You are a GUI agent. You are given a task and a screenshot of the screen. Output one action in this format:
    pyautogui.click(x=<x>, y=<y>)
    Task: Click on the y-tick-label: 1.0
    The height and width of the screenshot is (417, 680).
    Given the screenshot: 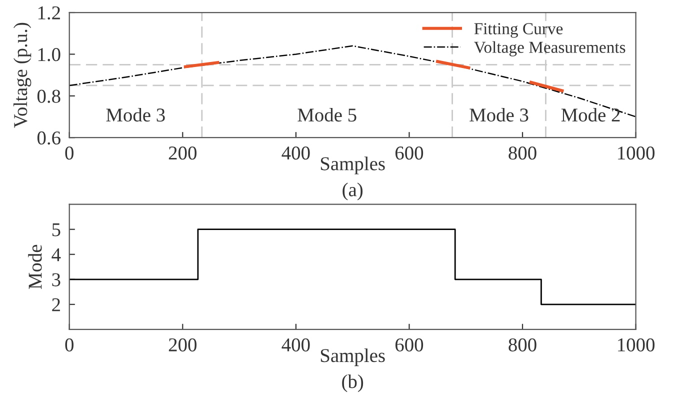 What is the action you would take?
    pyautogui.click(x=49, y=55)
    